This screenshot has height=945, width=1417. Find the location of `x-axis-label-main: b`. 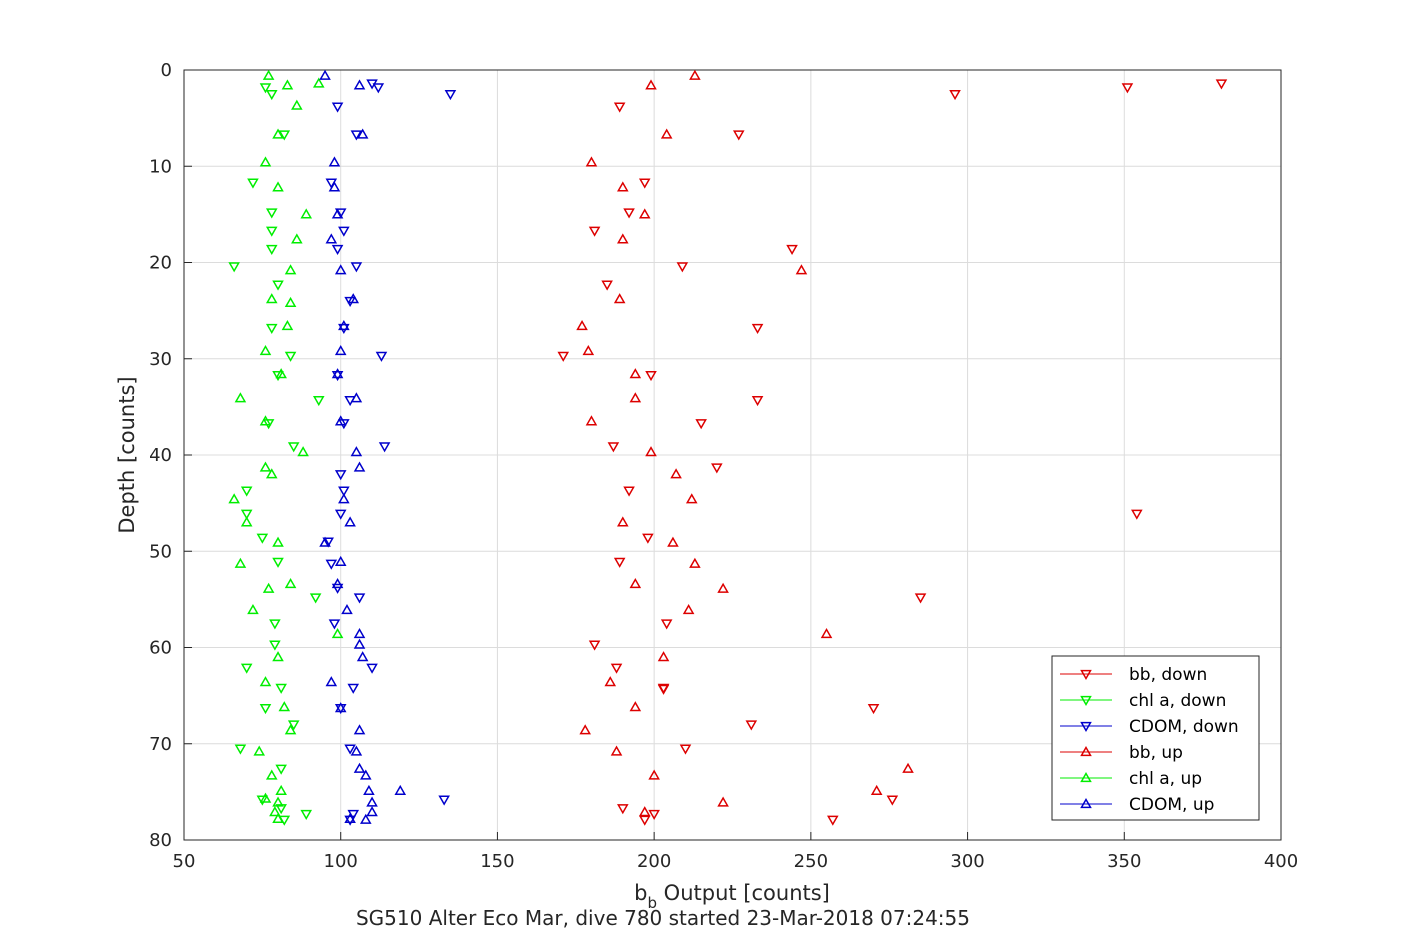

x-axis-label-main: b is located at coordinates (640, 893).